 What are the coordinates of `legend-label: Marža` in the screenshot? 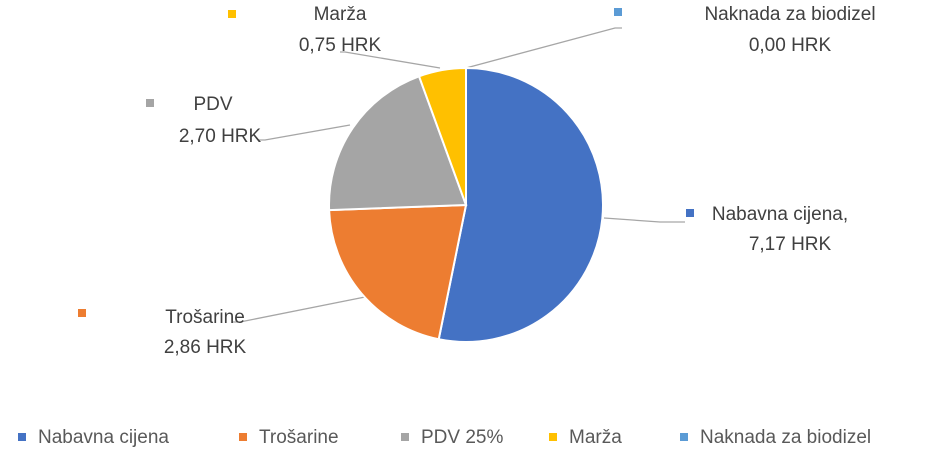 It's located at (595, 437).